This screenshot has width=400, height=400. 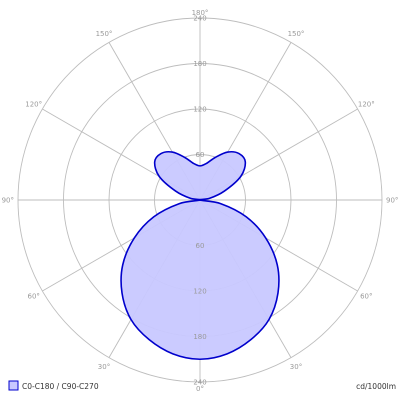 What do you see at coordinates (376, 386) in the screenshot?
I see `unit-label: cd/1000lm` at bounding box center [376, 386].